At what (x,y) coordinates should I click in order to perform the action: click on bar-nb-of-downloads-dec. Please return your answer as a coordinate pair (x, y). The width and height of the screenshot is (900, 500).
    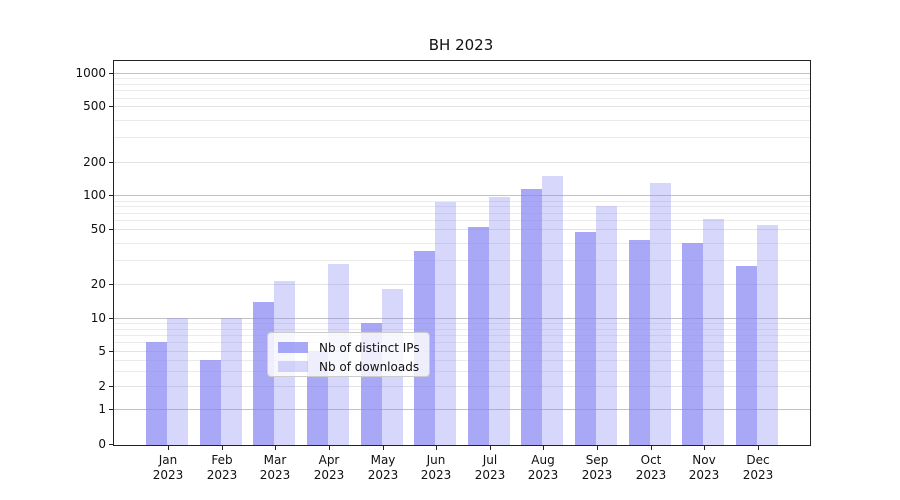
    Looking at the image, I should click on (767, 335).